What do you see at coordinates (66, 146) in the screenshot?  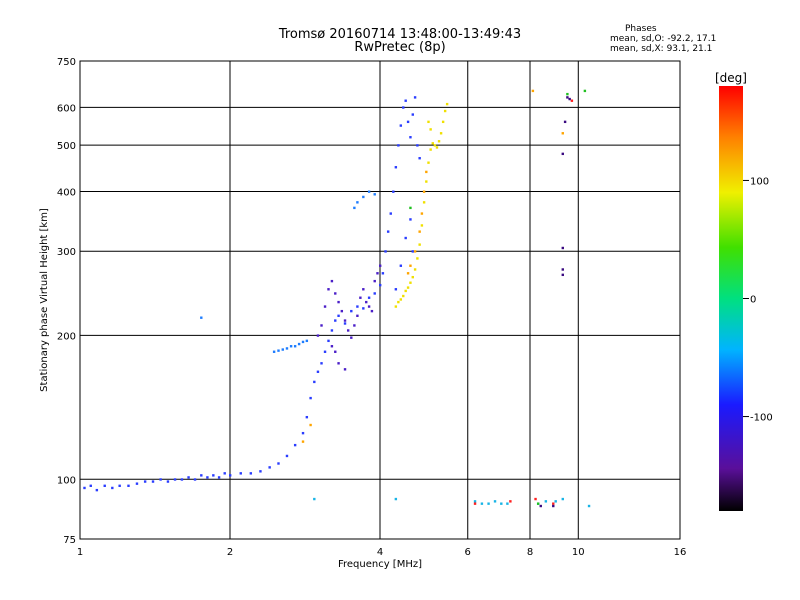 I see `y-tick-label: 500` at bounding box center [66, 146].